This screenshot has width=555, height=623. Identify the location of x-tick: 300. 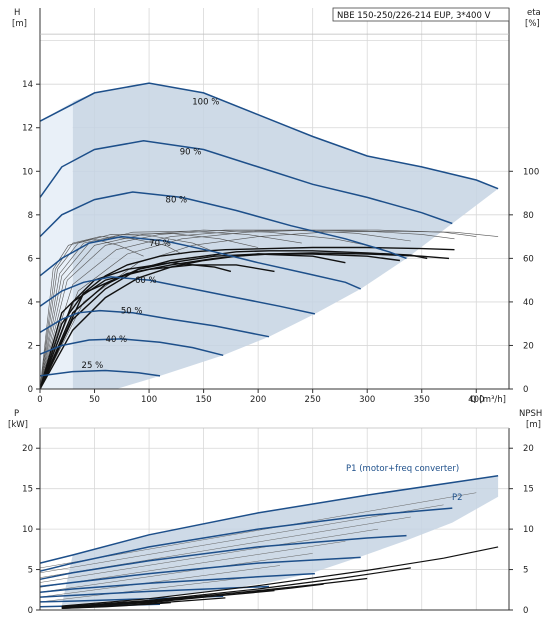
(367, 400).